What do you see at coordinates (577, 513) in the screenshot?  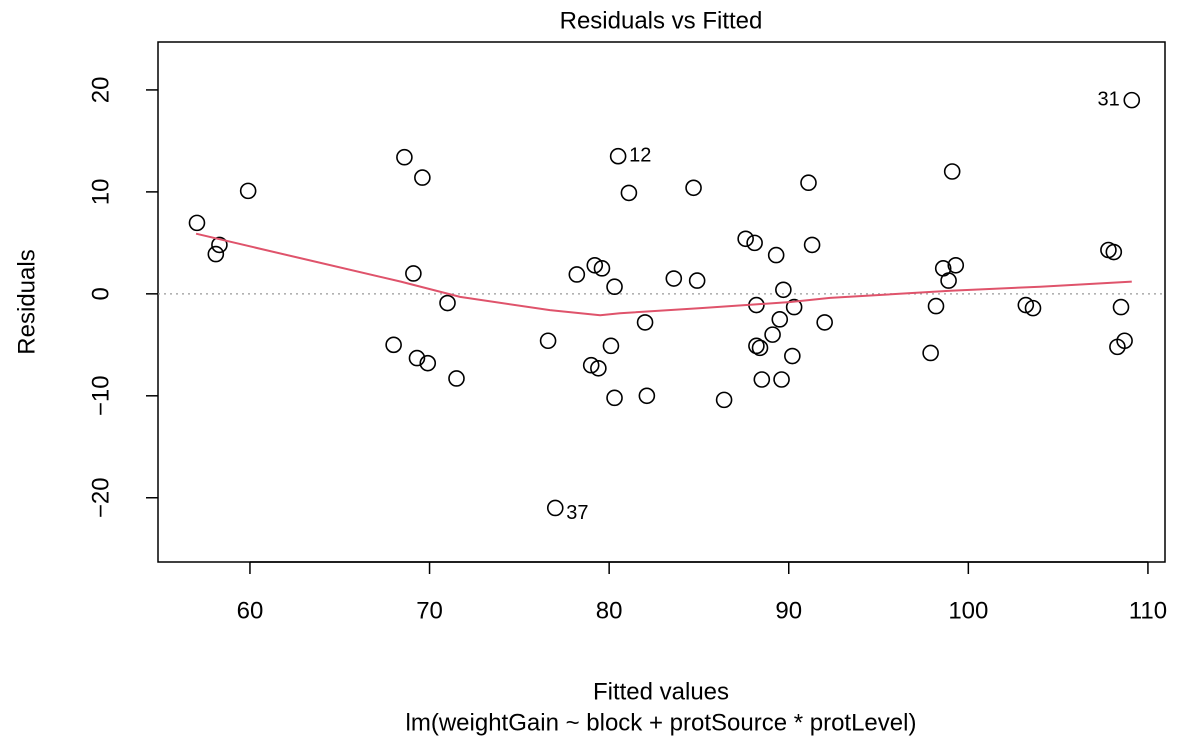 I see `point-label: 37` at bounding box center [577, 513].